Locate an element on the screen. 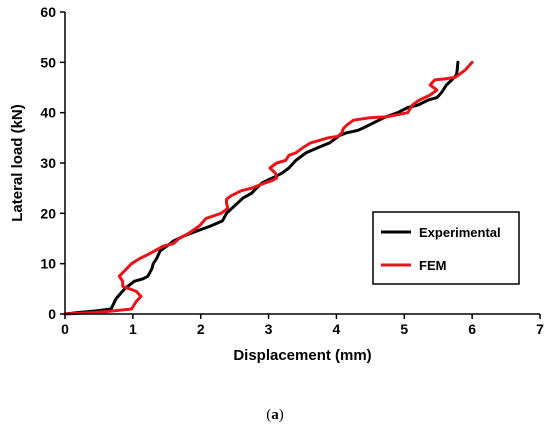 This screenshot has height=440, width=550. x-tick-label: 6 is located at coordinates (472, 329).